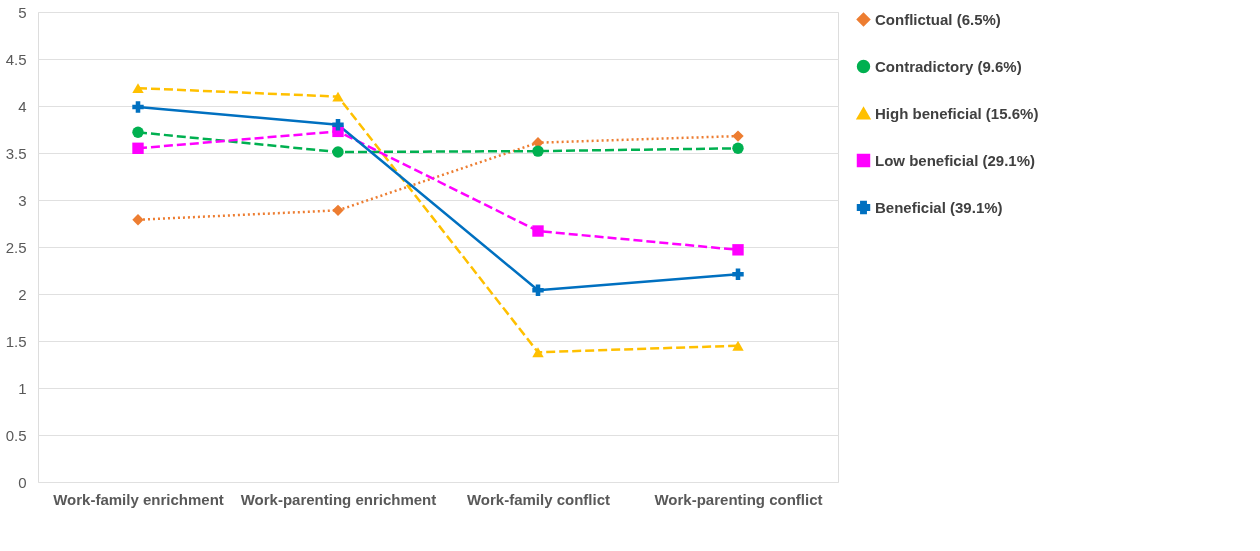 Image resolution: width=1260 pixels, height=551 pixels. I want to click on legend-label: Conflictual (6.5%), so click(938, 19).